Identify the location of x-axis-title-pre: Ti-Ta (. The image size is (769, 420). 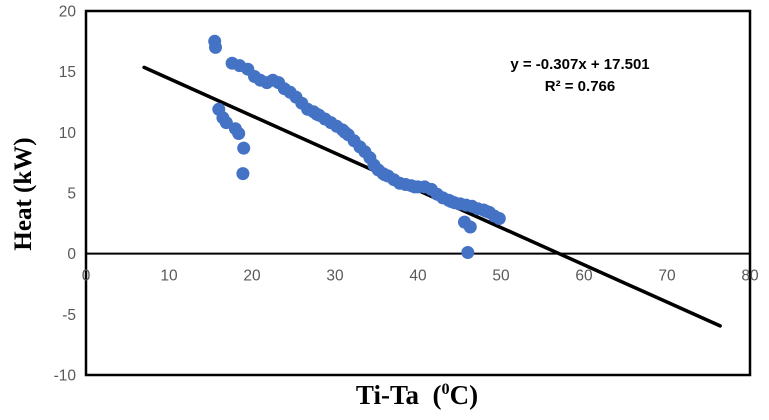
(398, 395).